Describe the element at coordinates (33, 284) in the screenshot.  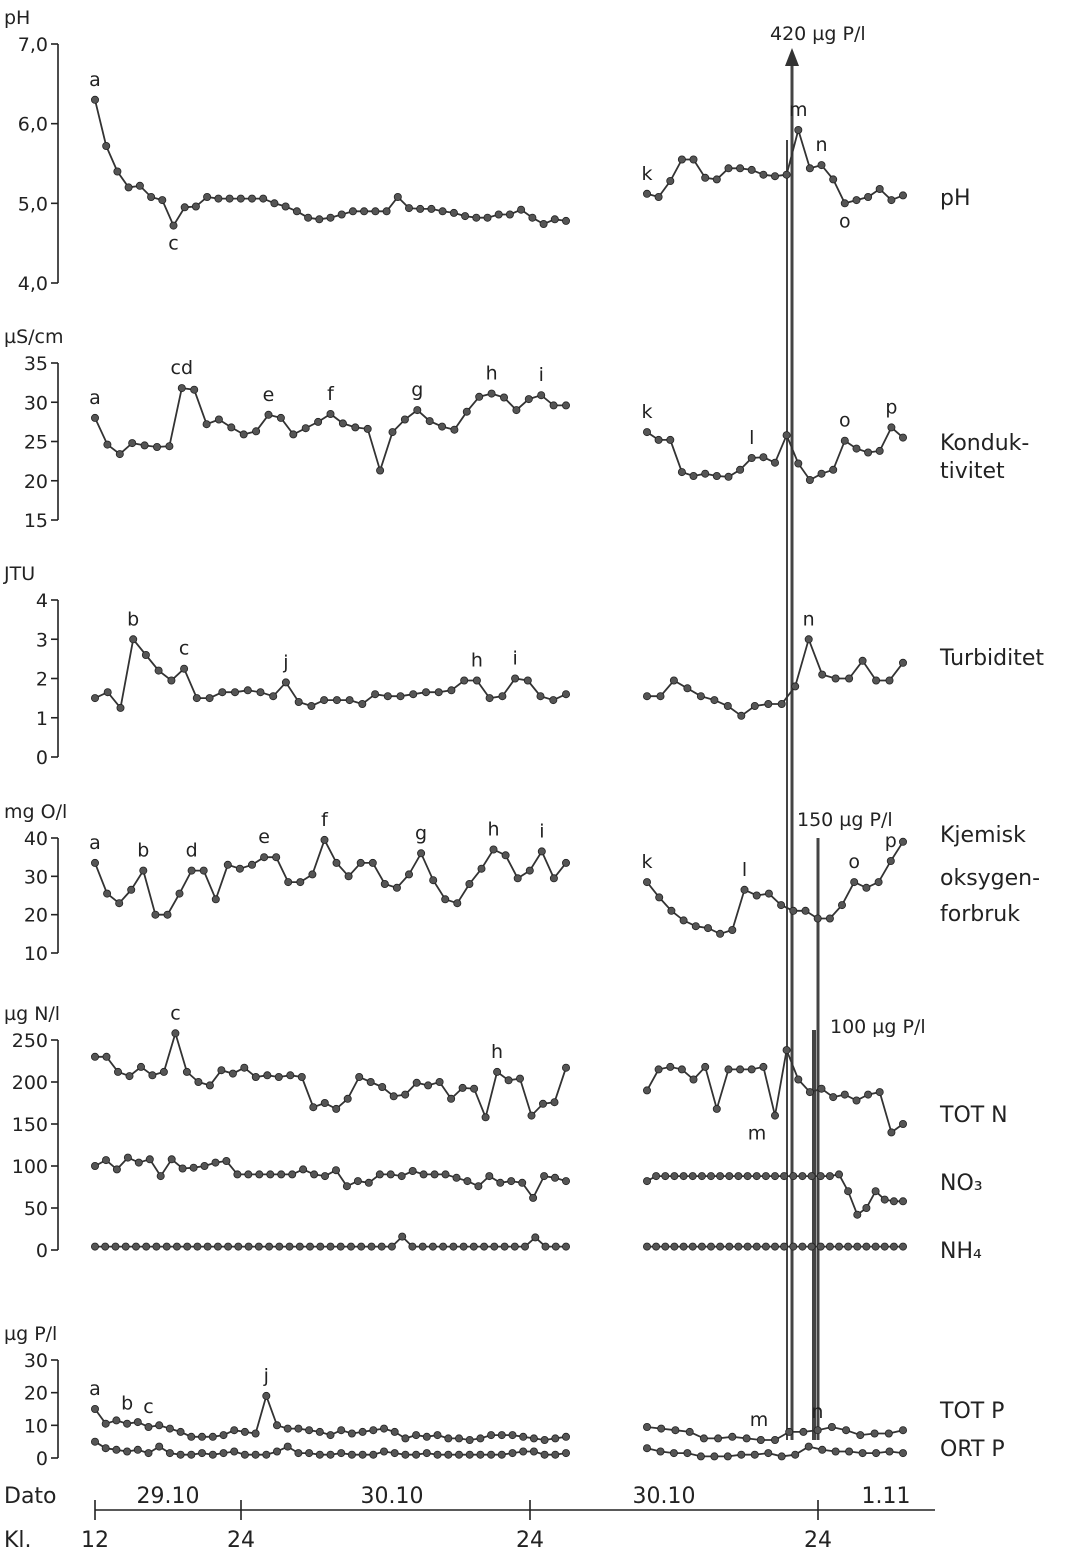
I see `ph-y-tick-label: 4,0` at that location.